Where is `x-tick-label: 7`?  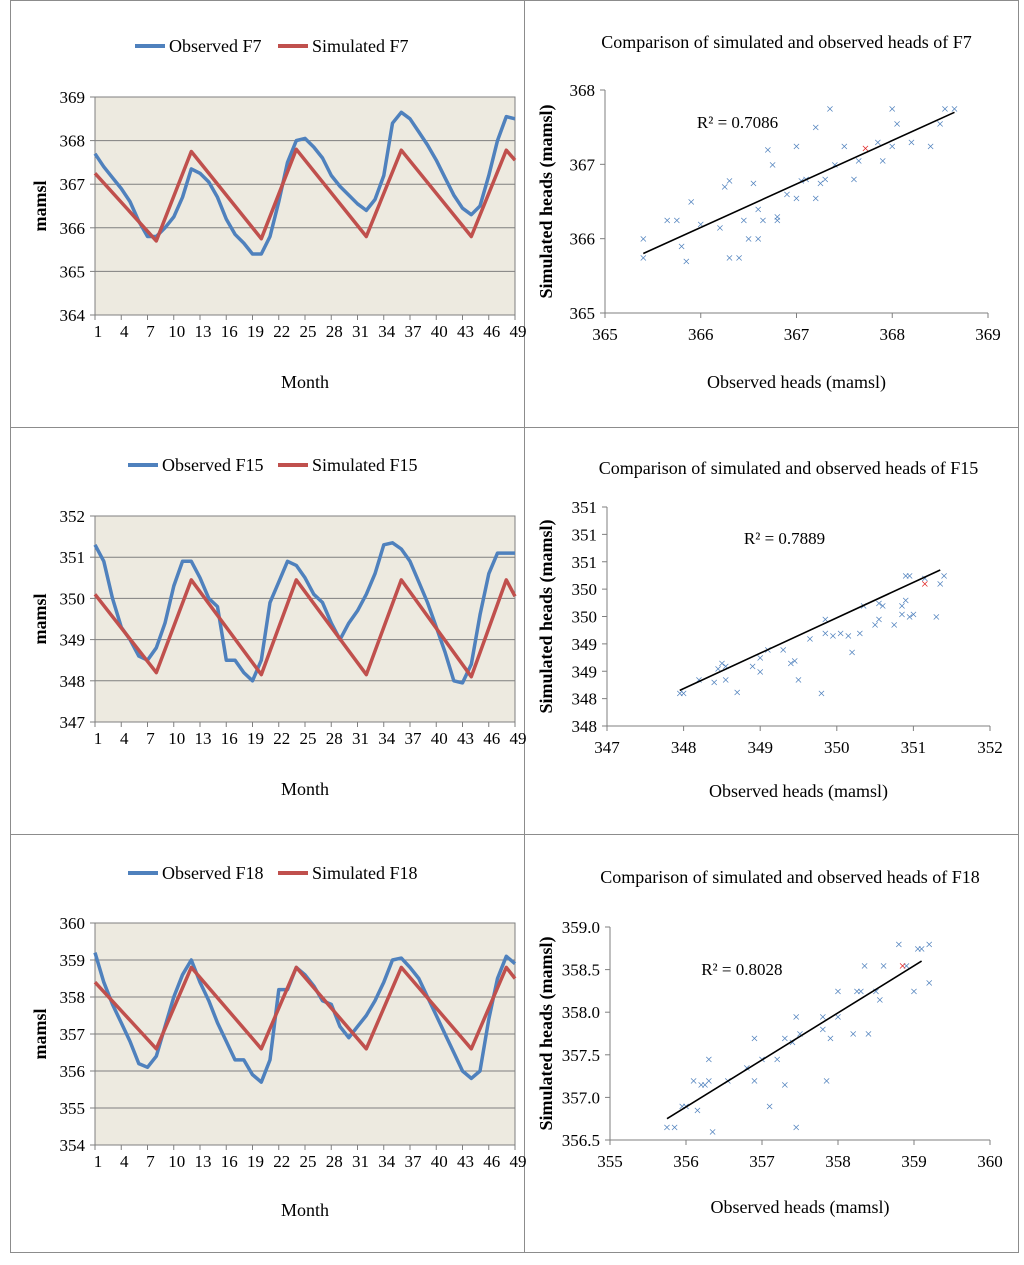
x-tick-label: 7 is located at coordinates (150, 331).